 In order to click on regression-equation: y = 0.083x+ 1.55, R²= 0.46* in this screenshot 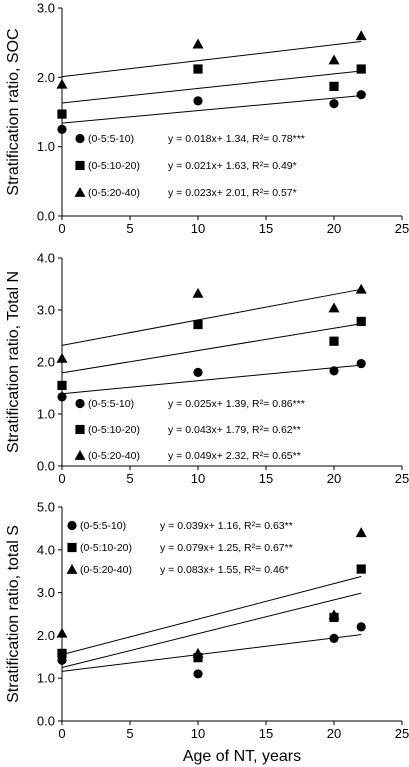, I will do `click(224, 570)`.